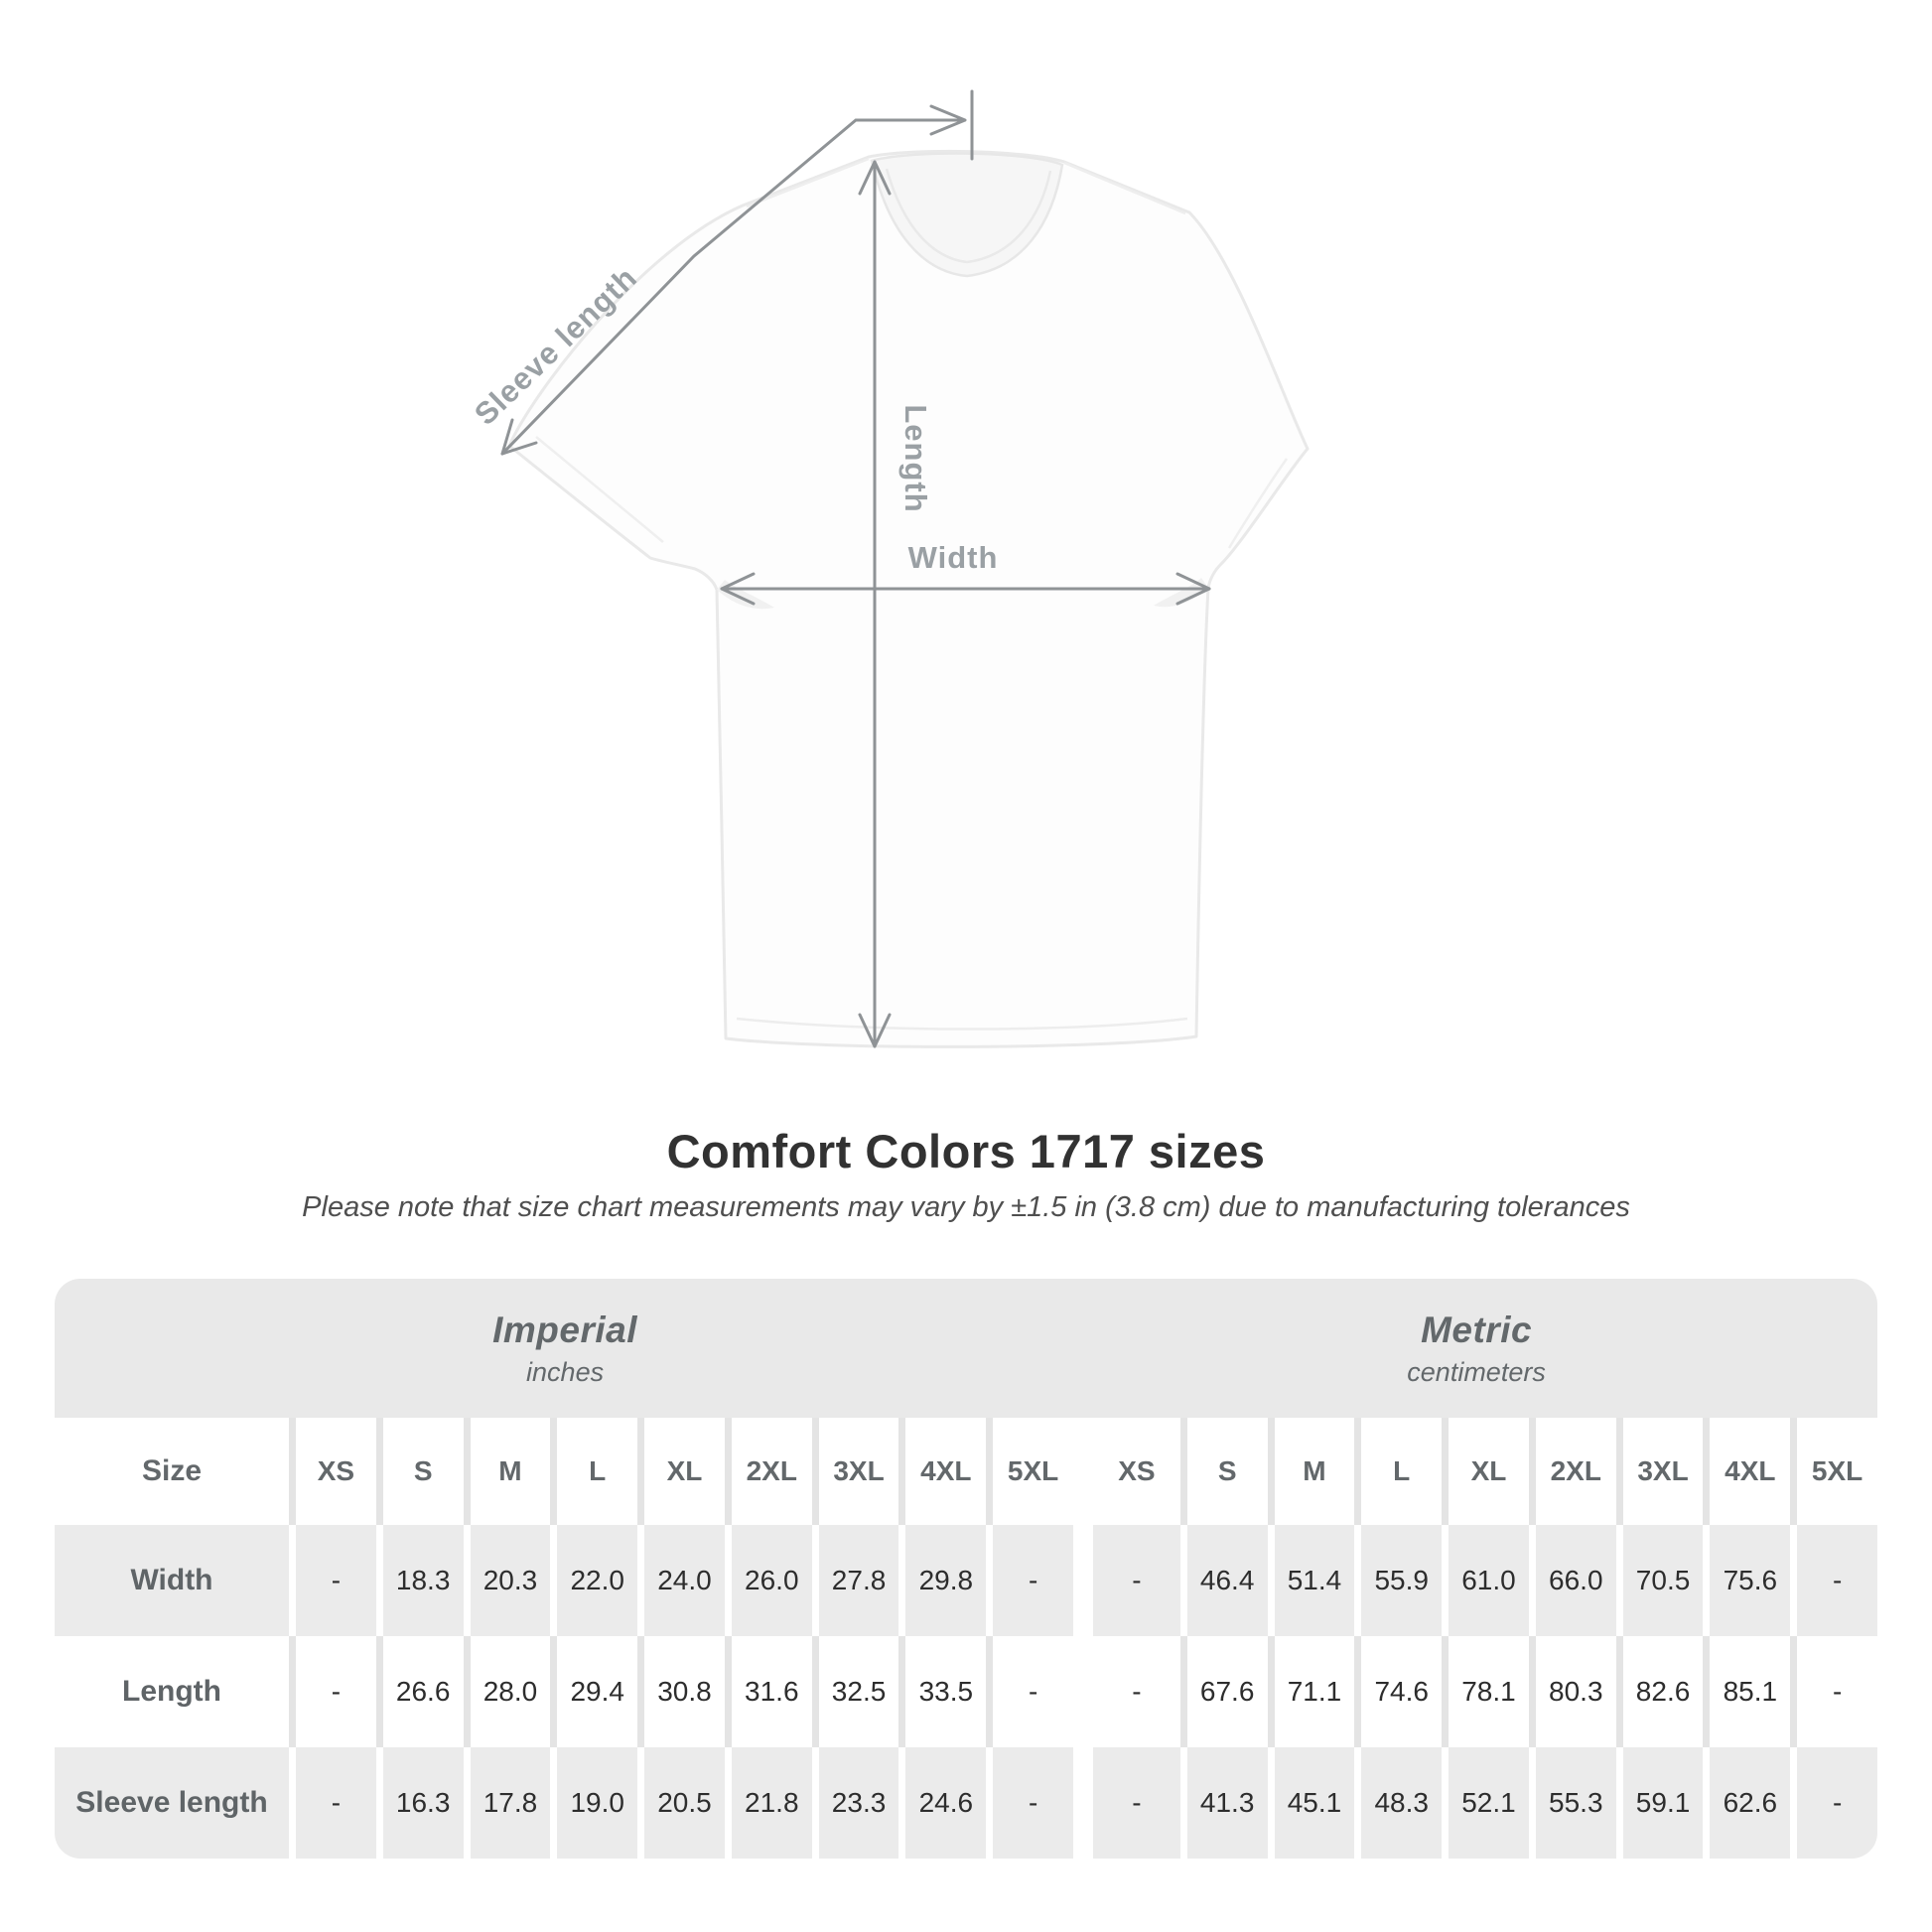  Describe the element at coordinates (1660, 1472) in the screenshot. I see `column-header-metric-3xl: 3XL` at that location.